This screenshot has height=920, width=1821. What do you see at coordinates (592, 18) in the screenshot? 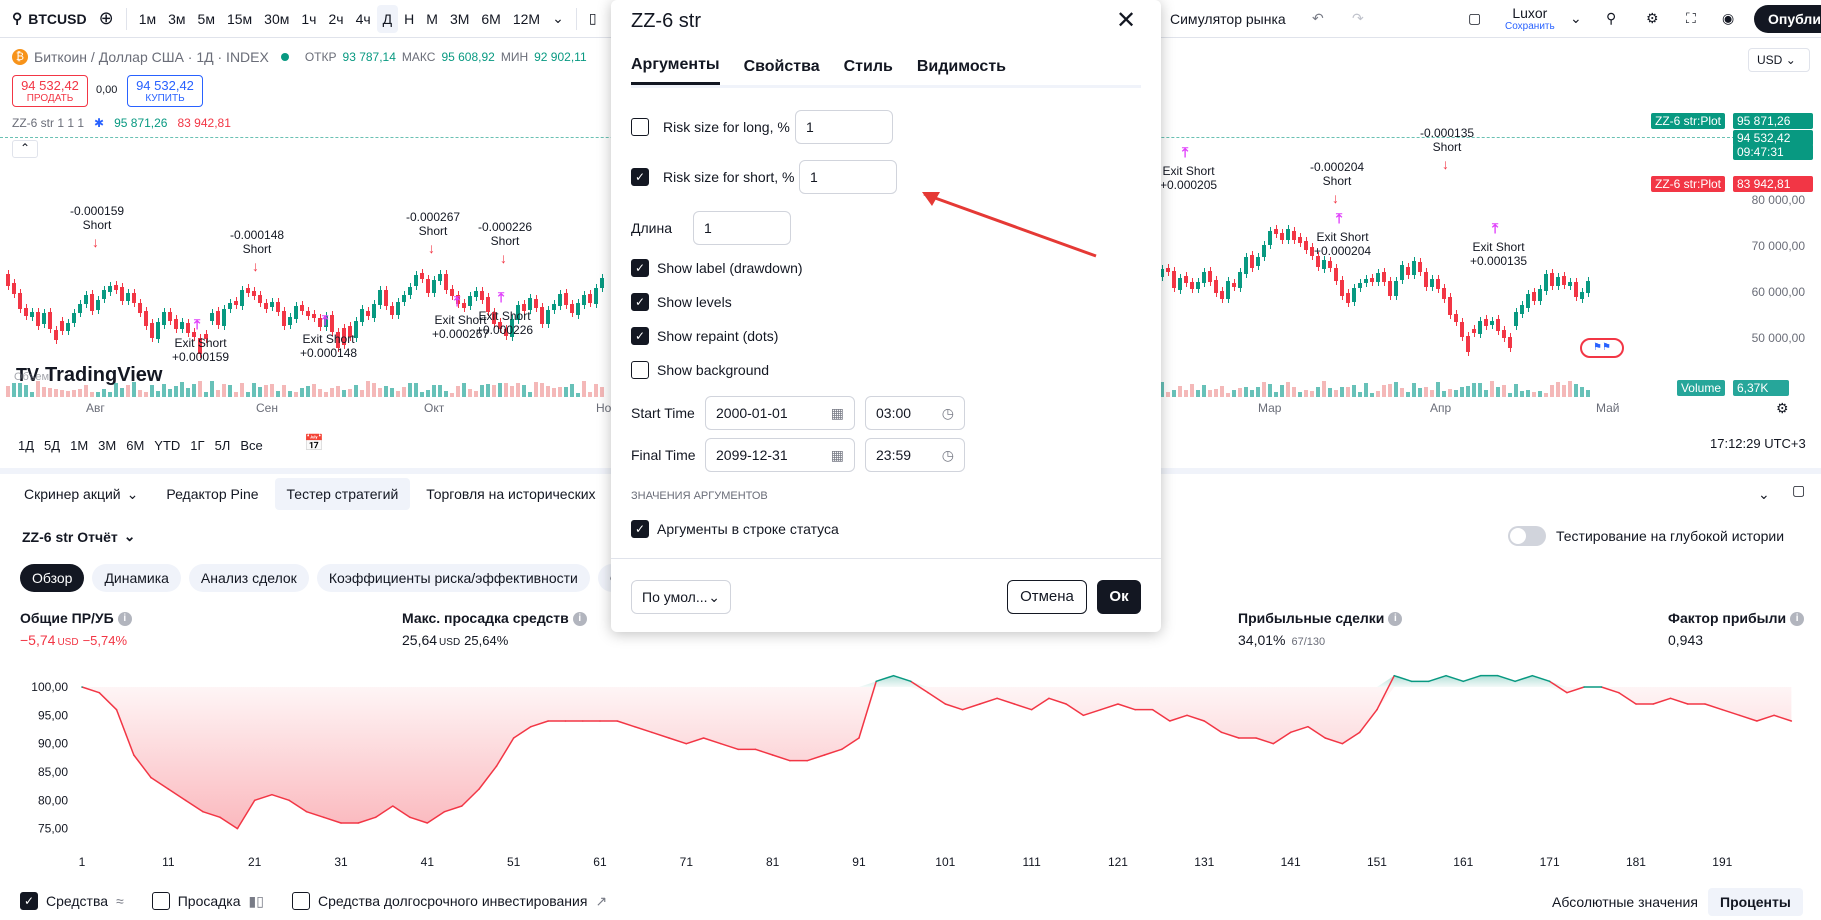
I see `candles-icon: ▯` at bounding box center [592, 18].